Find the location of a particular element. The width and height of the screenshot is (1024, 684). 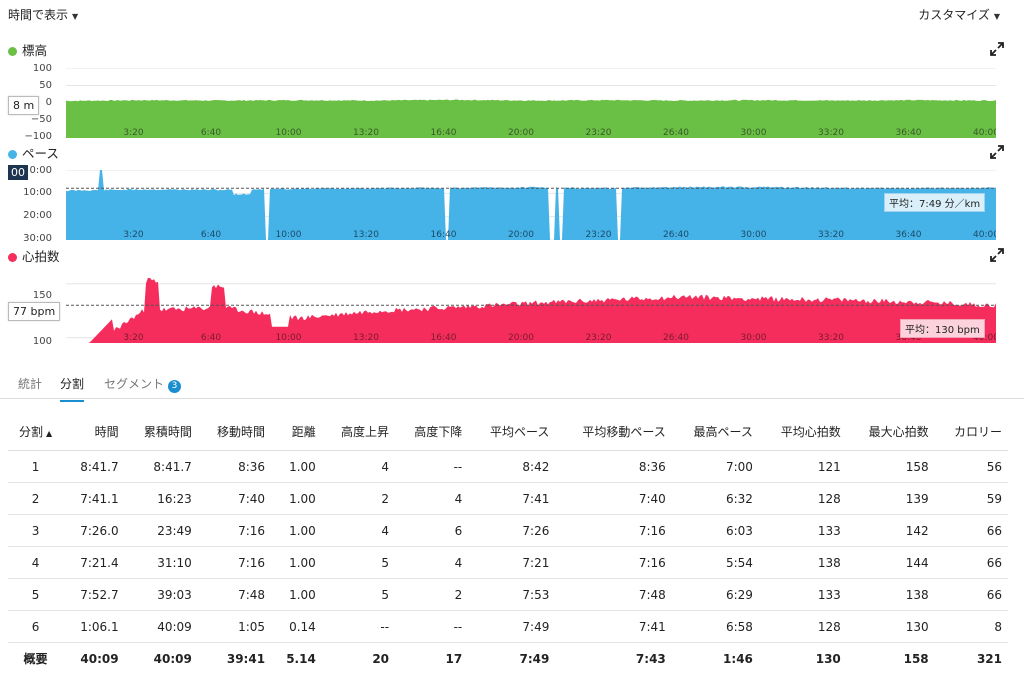

column-header: 最高ペース is located at coordinates (715, 431).